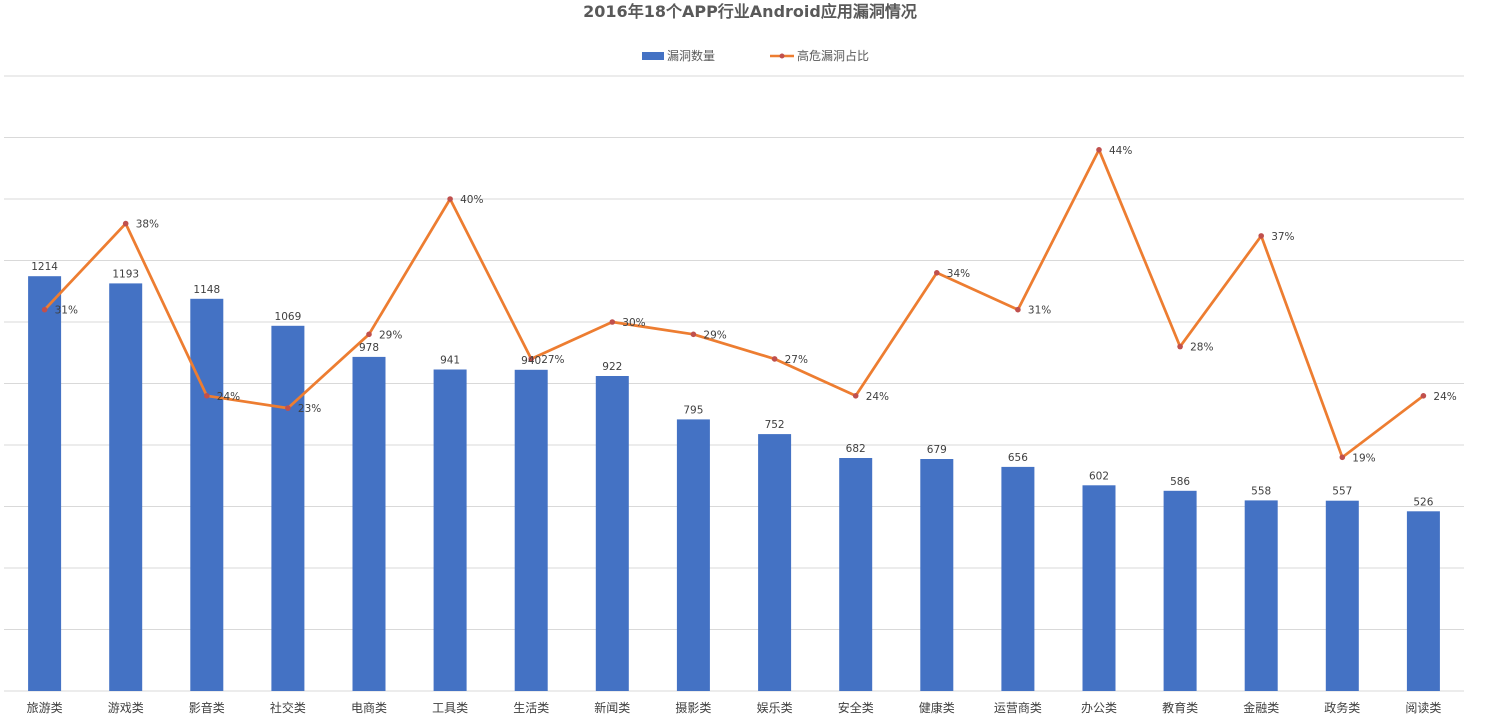  I want to click on bar-value-label: 1193, so click(125, 274).